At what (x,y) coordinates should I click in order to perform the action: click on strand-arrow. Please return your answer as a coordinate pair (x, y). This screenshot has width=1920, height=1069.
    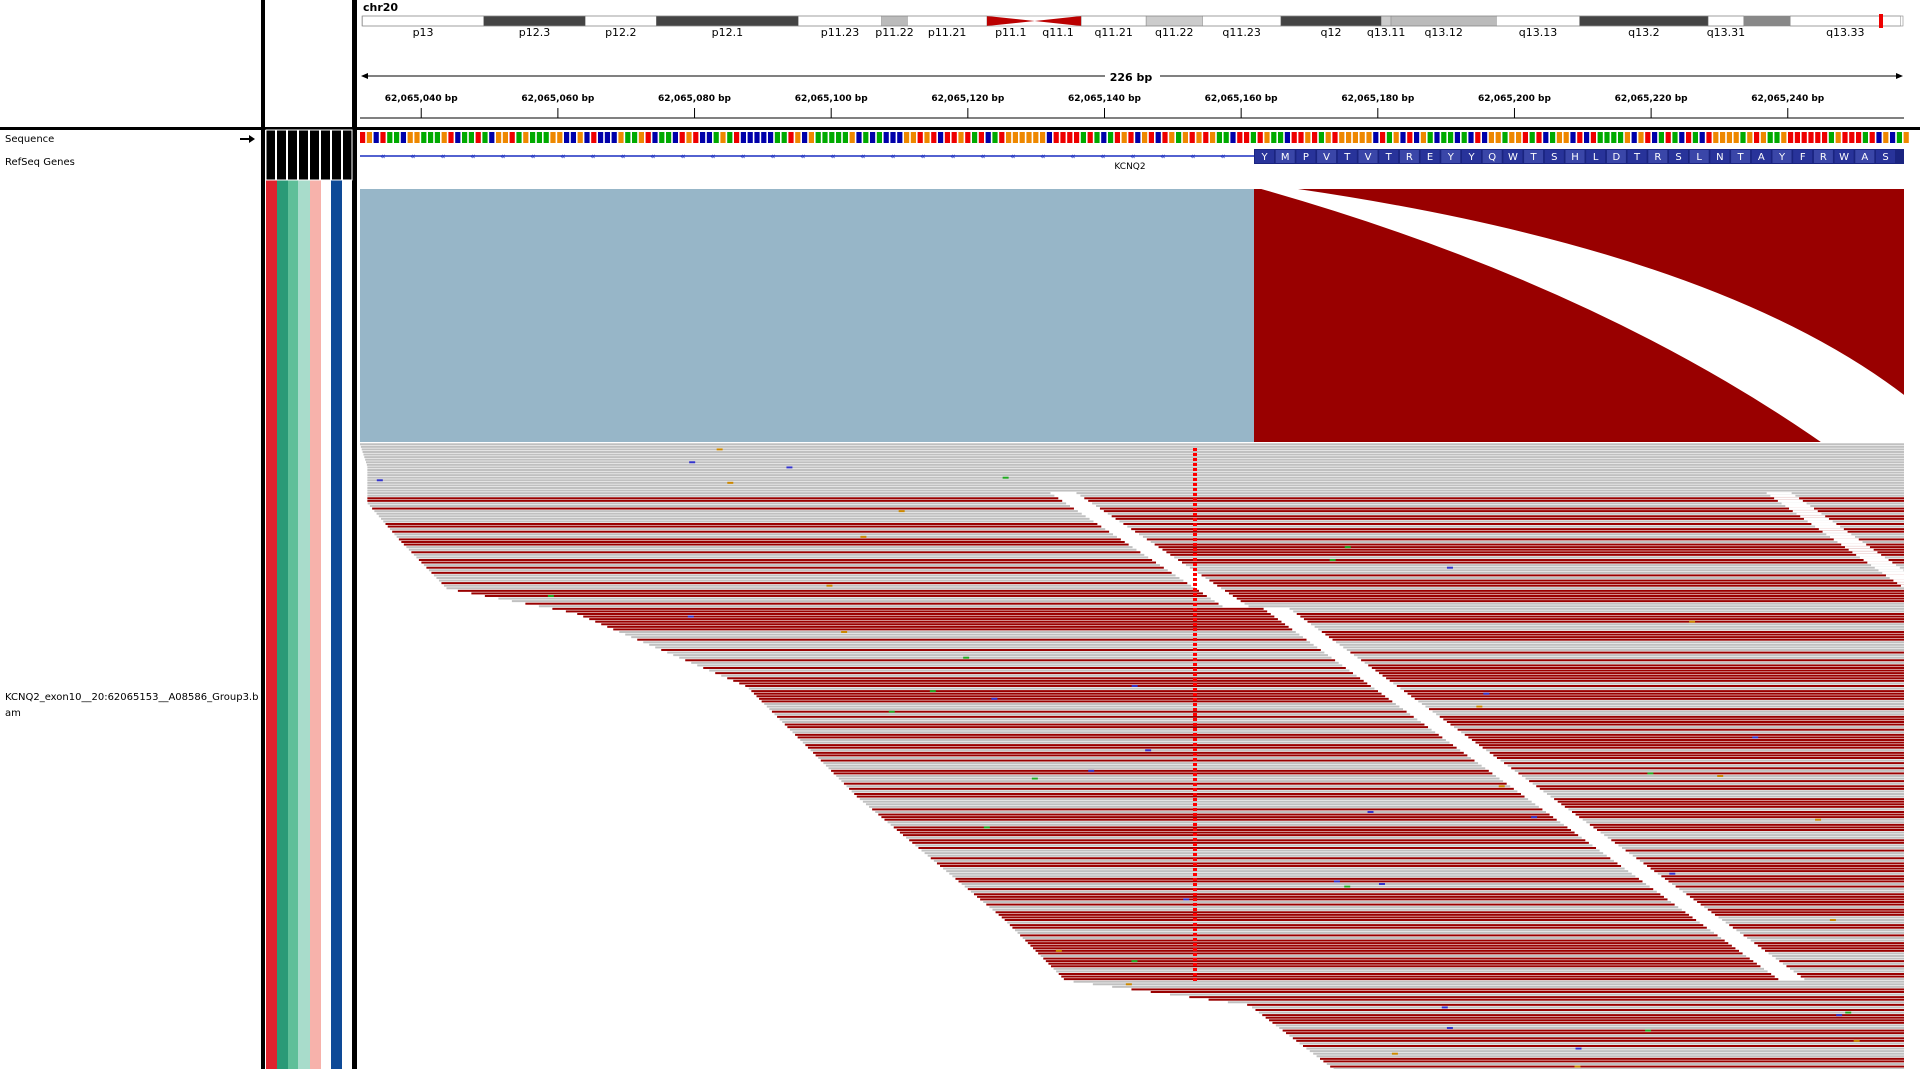
    Looking at the image, I should click on (247, 139).